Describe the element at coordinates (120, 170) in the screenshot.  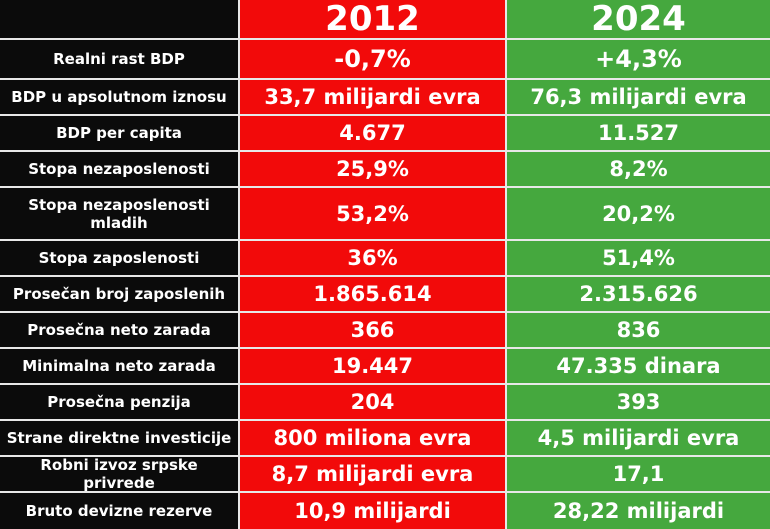
I see `row-label: Stopa nezaposlenosti` at that location.